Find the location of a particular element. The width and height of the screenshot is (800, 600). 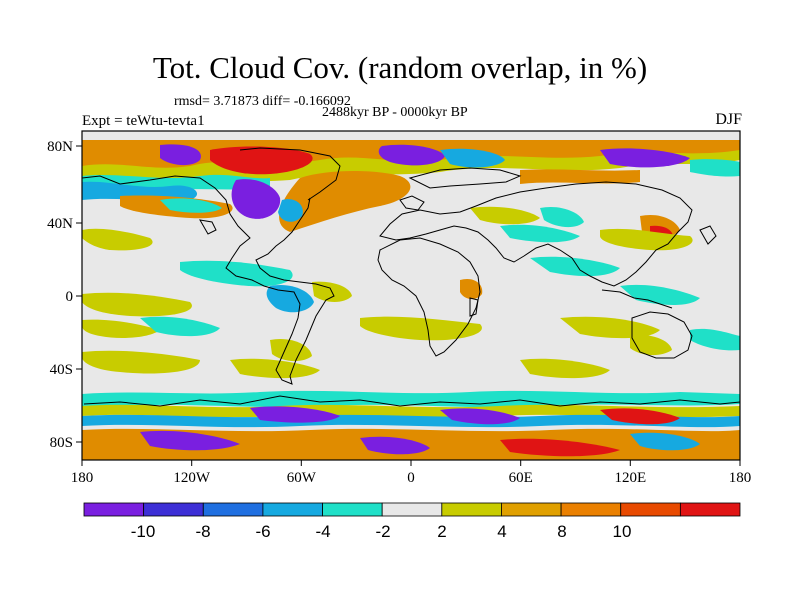

colorbar-label: -4 is located at coordinates (322, 531).